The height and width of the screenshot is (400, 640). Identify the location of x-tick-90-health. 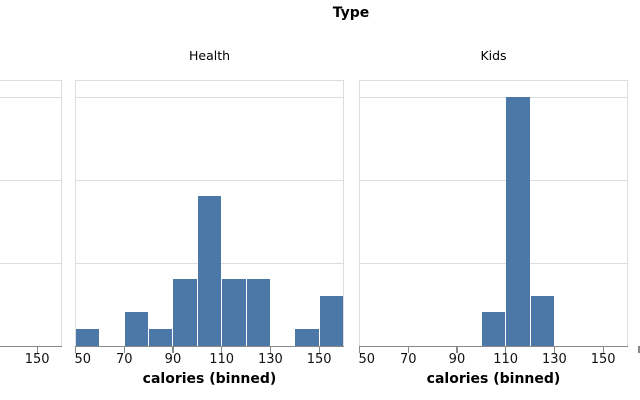
(173, 350).